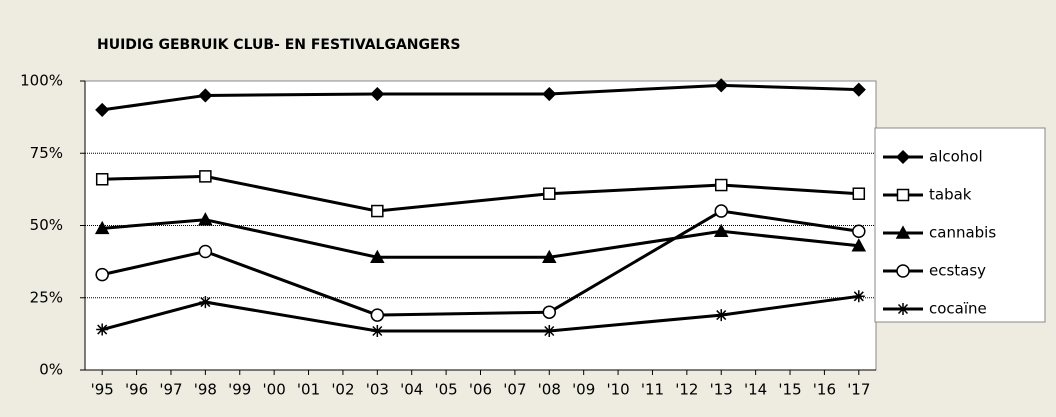  Describe the element at coordinates (755, 390) in the screenshot. I see `x-tick-label: '14` at that location.